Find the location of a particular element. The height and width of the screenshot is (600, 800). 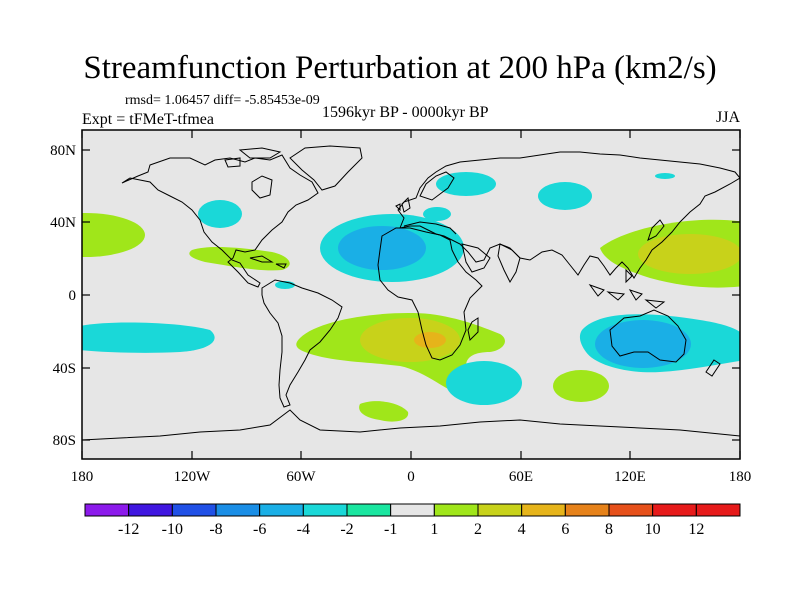

arctic-islands is located at coordinates (253, 157).